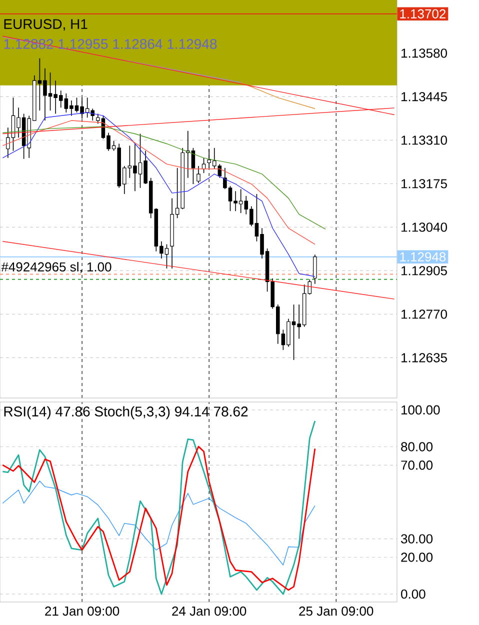  Describe the element at coordinates (126, 413) in the screenshot. I see `chart-title: RSI(14) 47.86 Stoch(5,3,3) 94.14 78.62` at that location.